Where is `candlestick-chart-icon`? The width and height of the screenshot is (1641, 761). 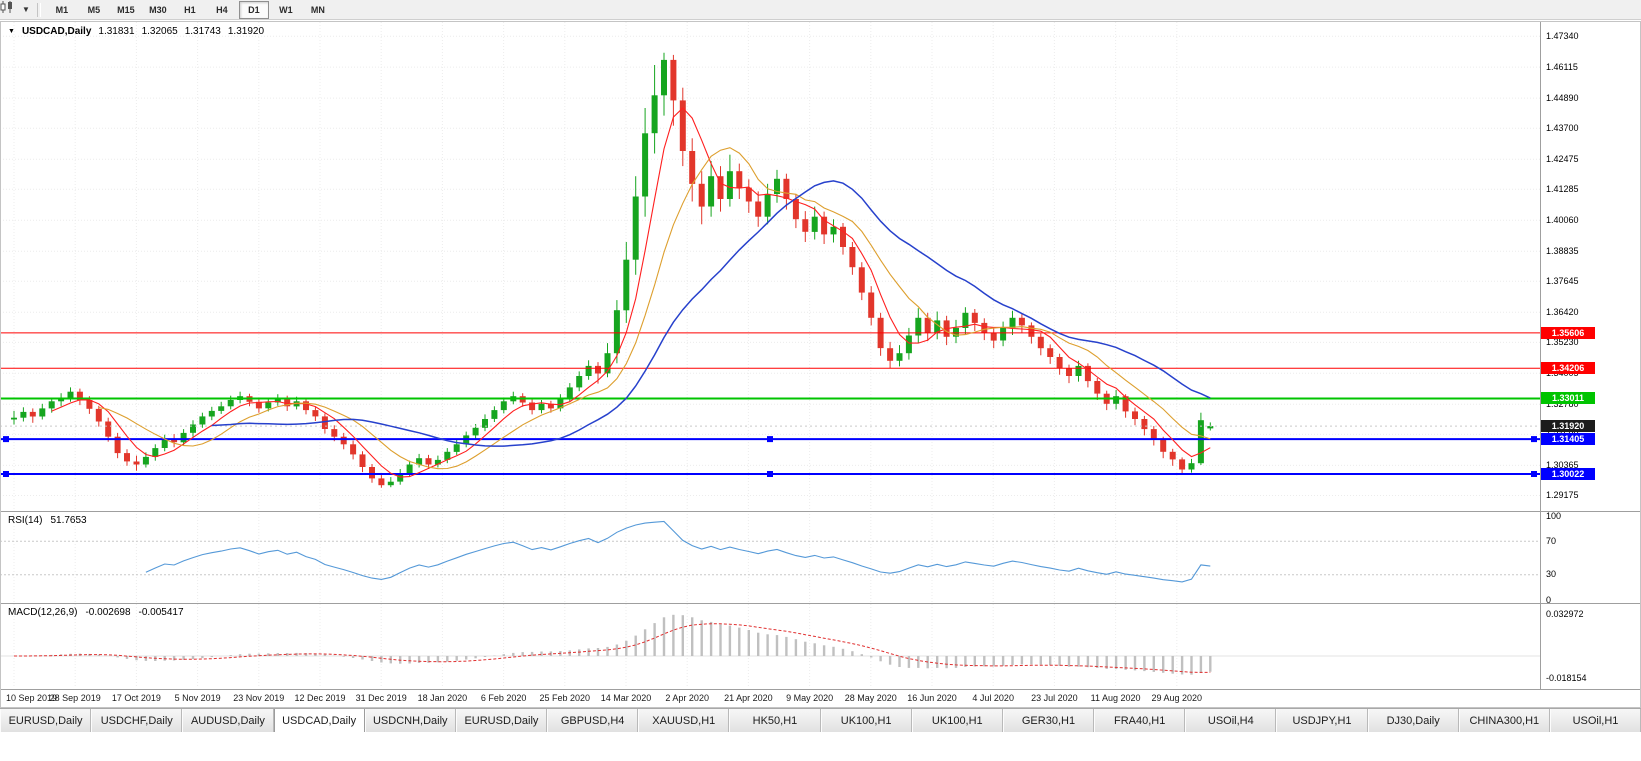 candlestick-chart-icon is located at coordinates (11, 9).